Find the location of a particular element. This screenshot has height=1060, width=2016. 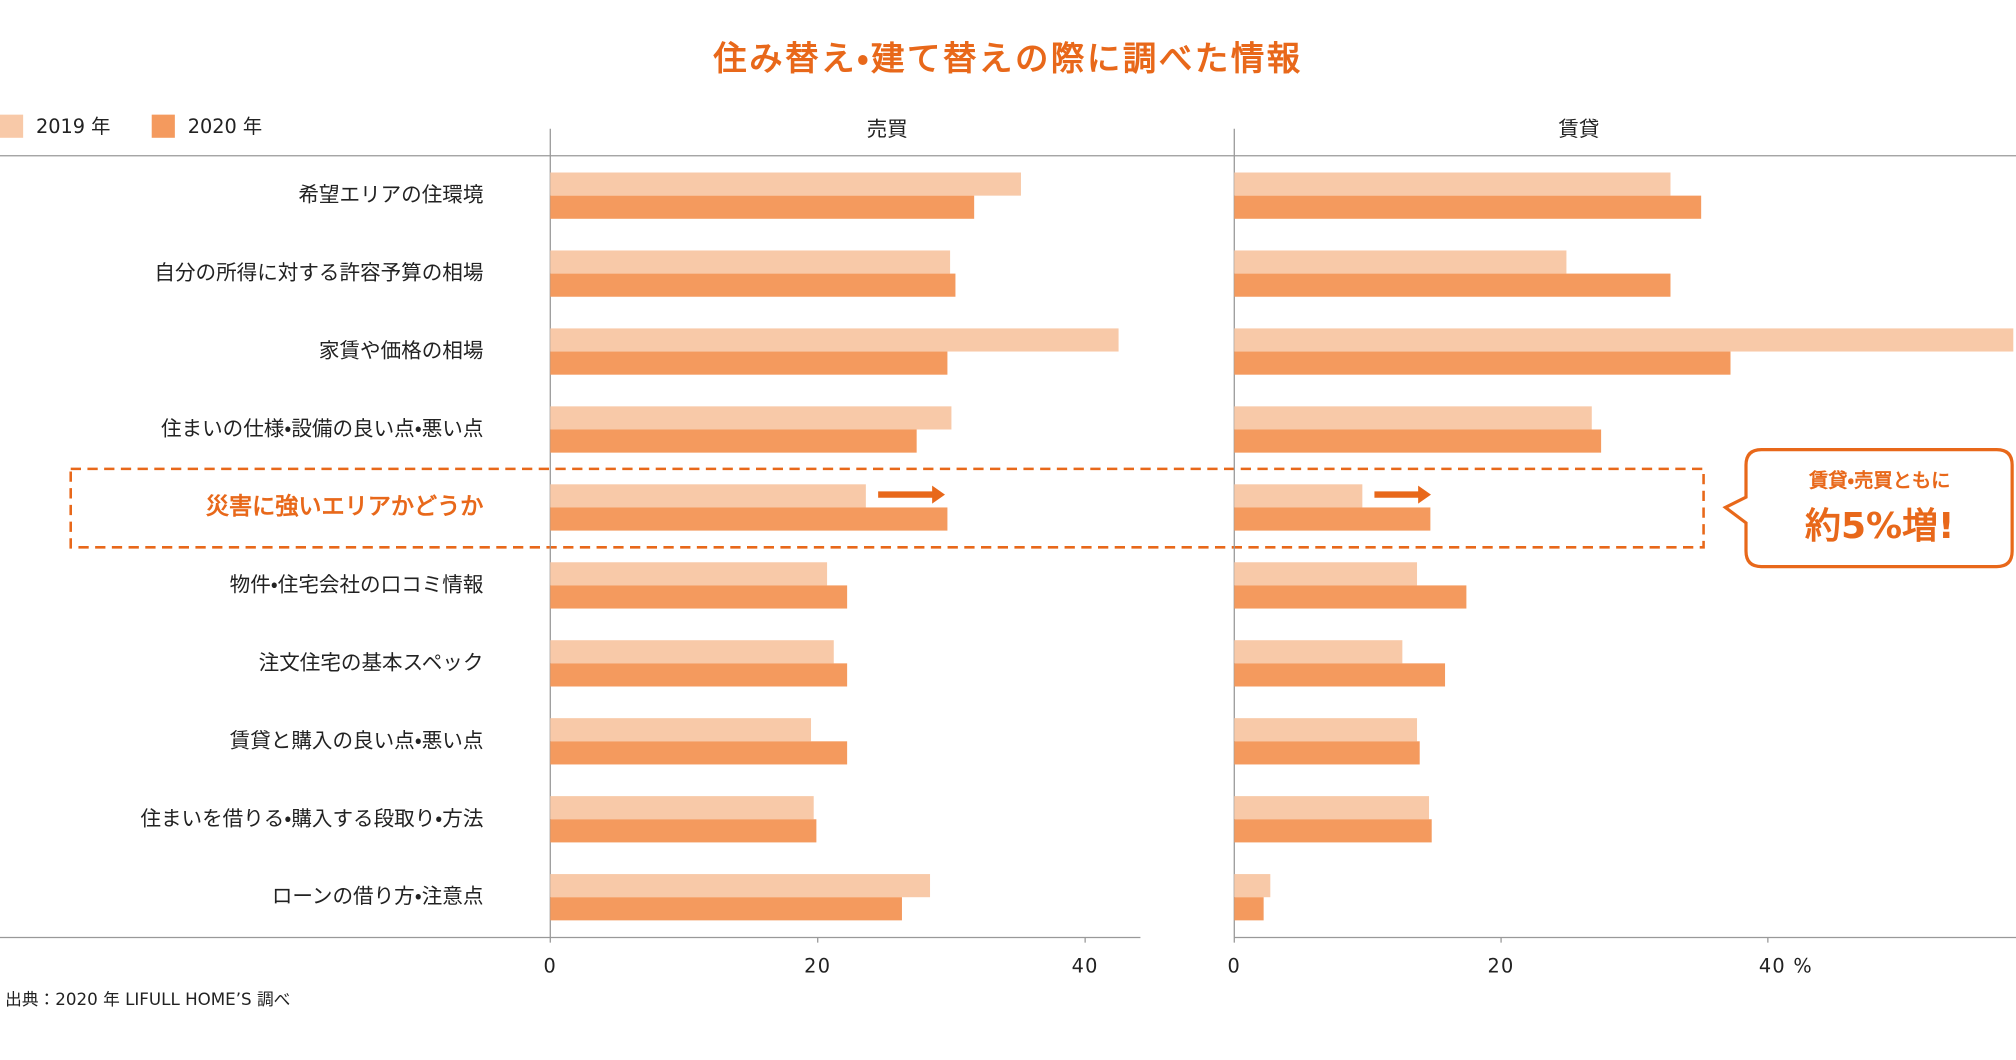

panel-title: 賃貸 is located at coordinates (1578, 129).